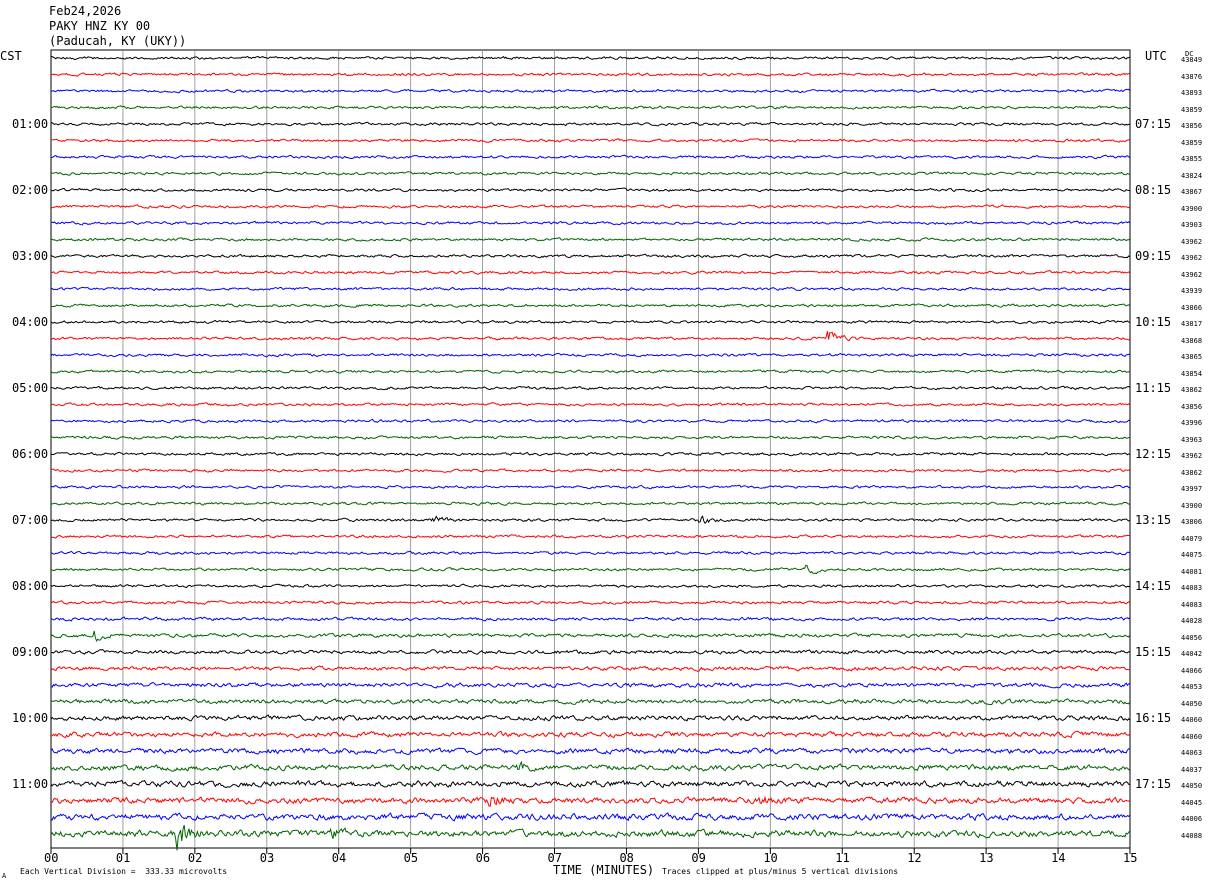  Describe the element at coordinates (1192, 175) in the screenshot. I see `dc-offset-label: 43824` at that location.